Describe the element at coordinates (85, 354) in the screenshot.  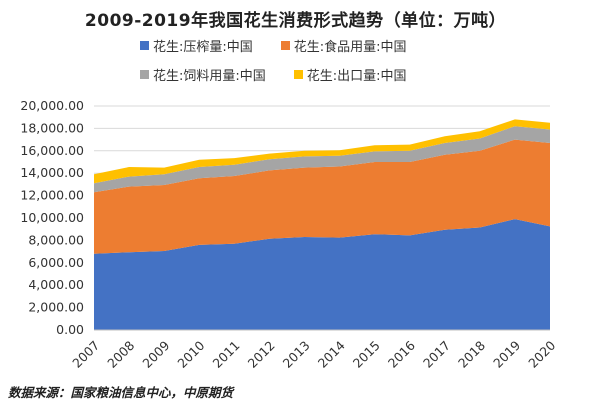
I see `x-tick-label: 2007` at that location.